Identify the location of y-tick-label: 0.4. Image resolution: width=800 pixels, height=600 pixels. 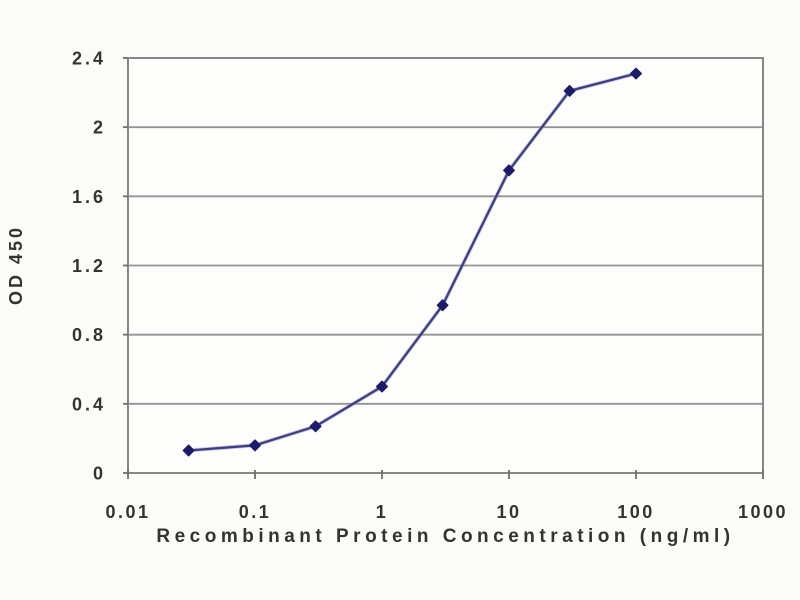
(89, 404).